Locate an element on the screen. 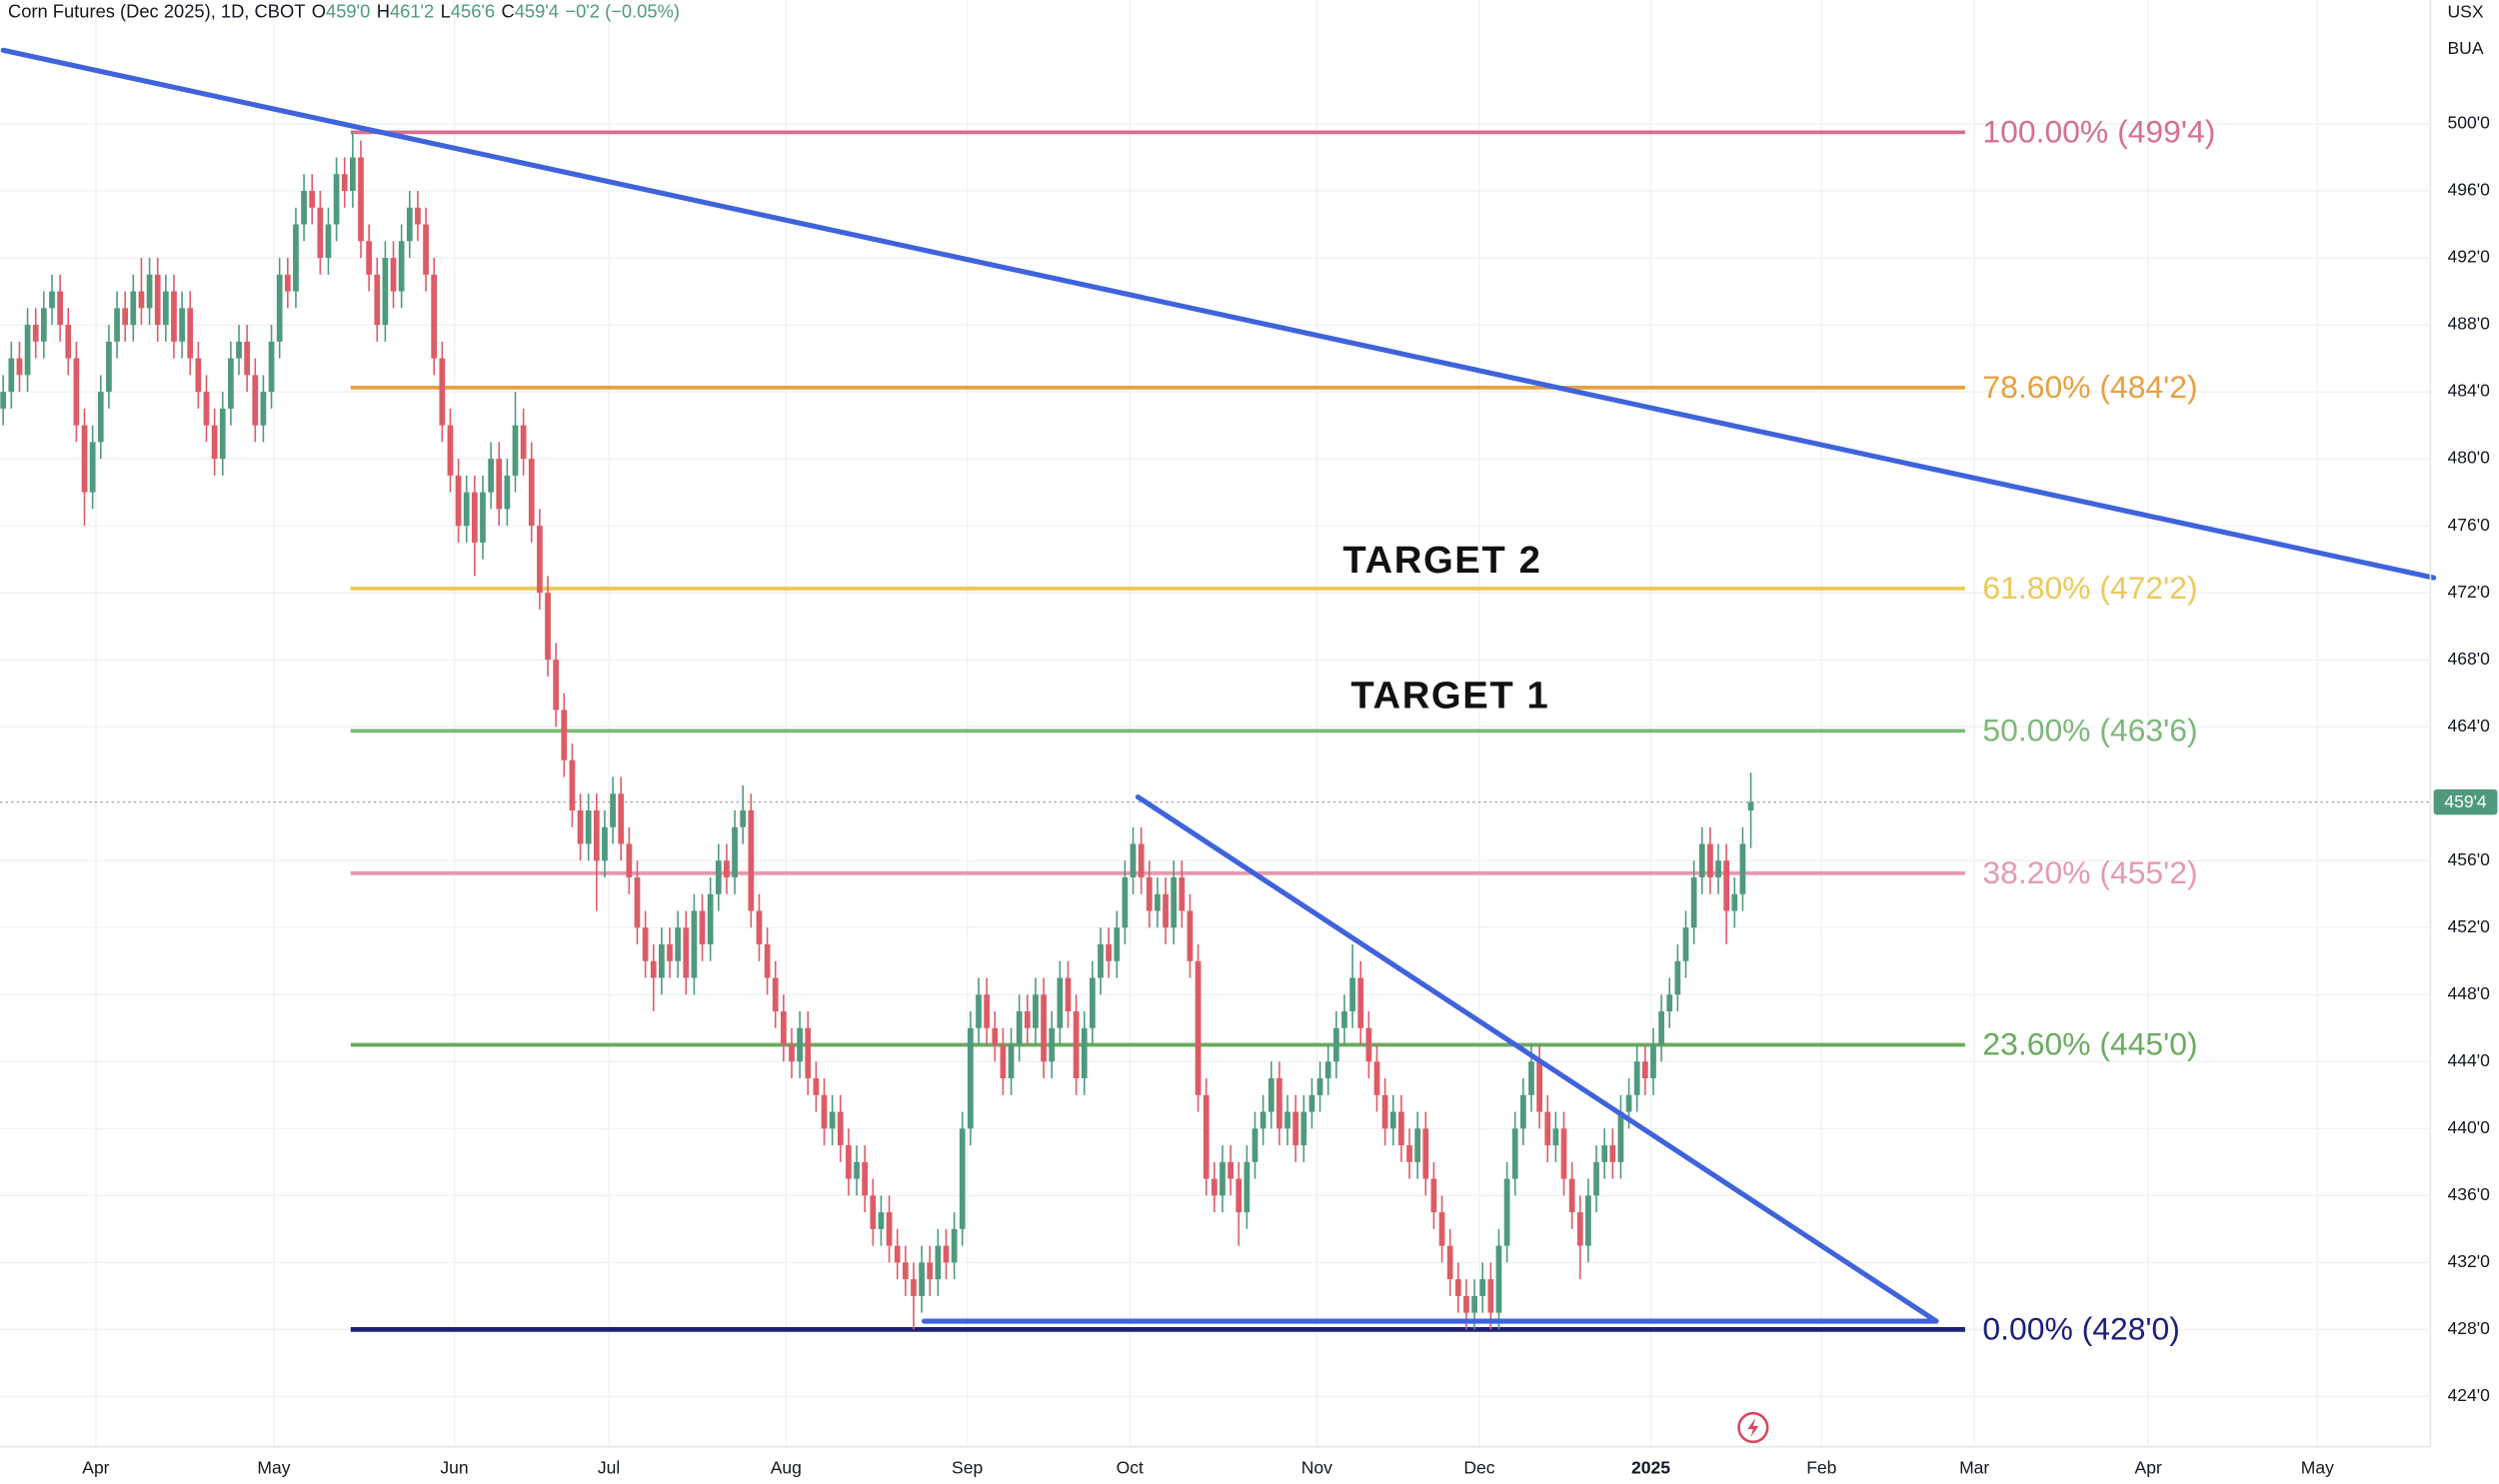 Image resolution: width=2499 pixels, height=1484 pixels. last-price-label: 459'4 is located at coordinates (2465, 801).